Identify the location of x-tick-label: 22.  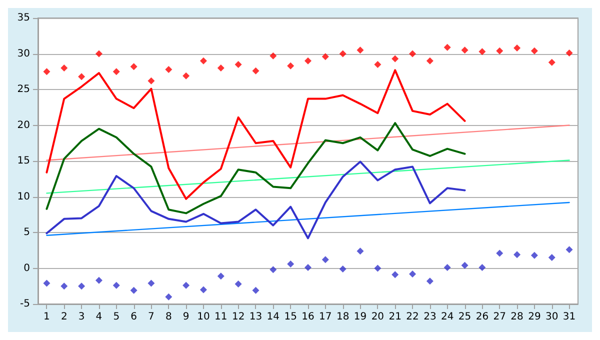
(412, 317).